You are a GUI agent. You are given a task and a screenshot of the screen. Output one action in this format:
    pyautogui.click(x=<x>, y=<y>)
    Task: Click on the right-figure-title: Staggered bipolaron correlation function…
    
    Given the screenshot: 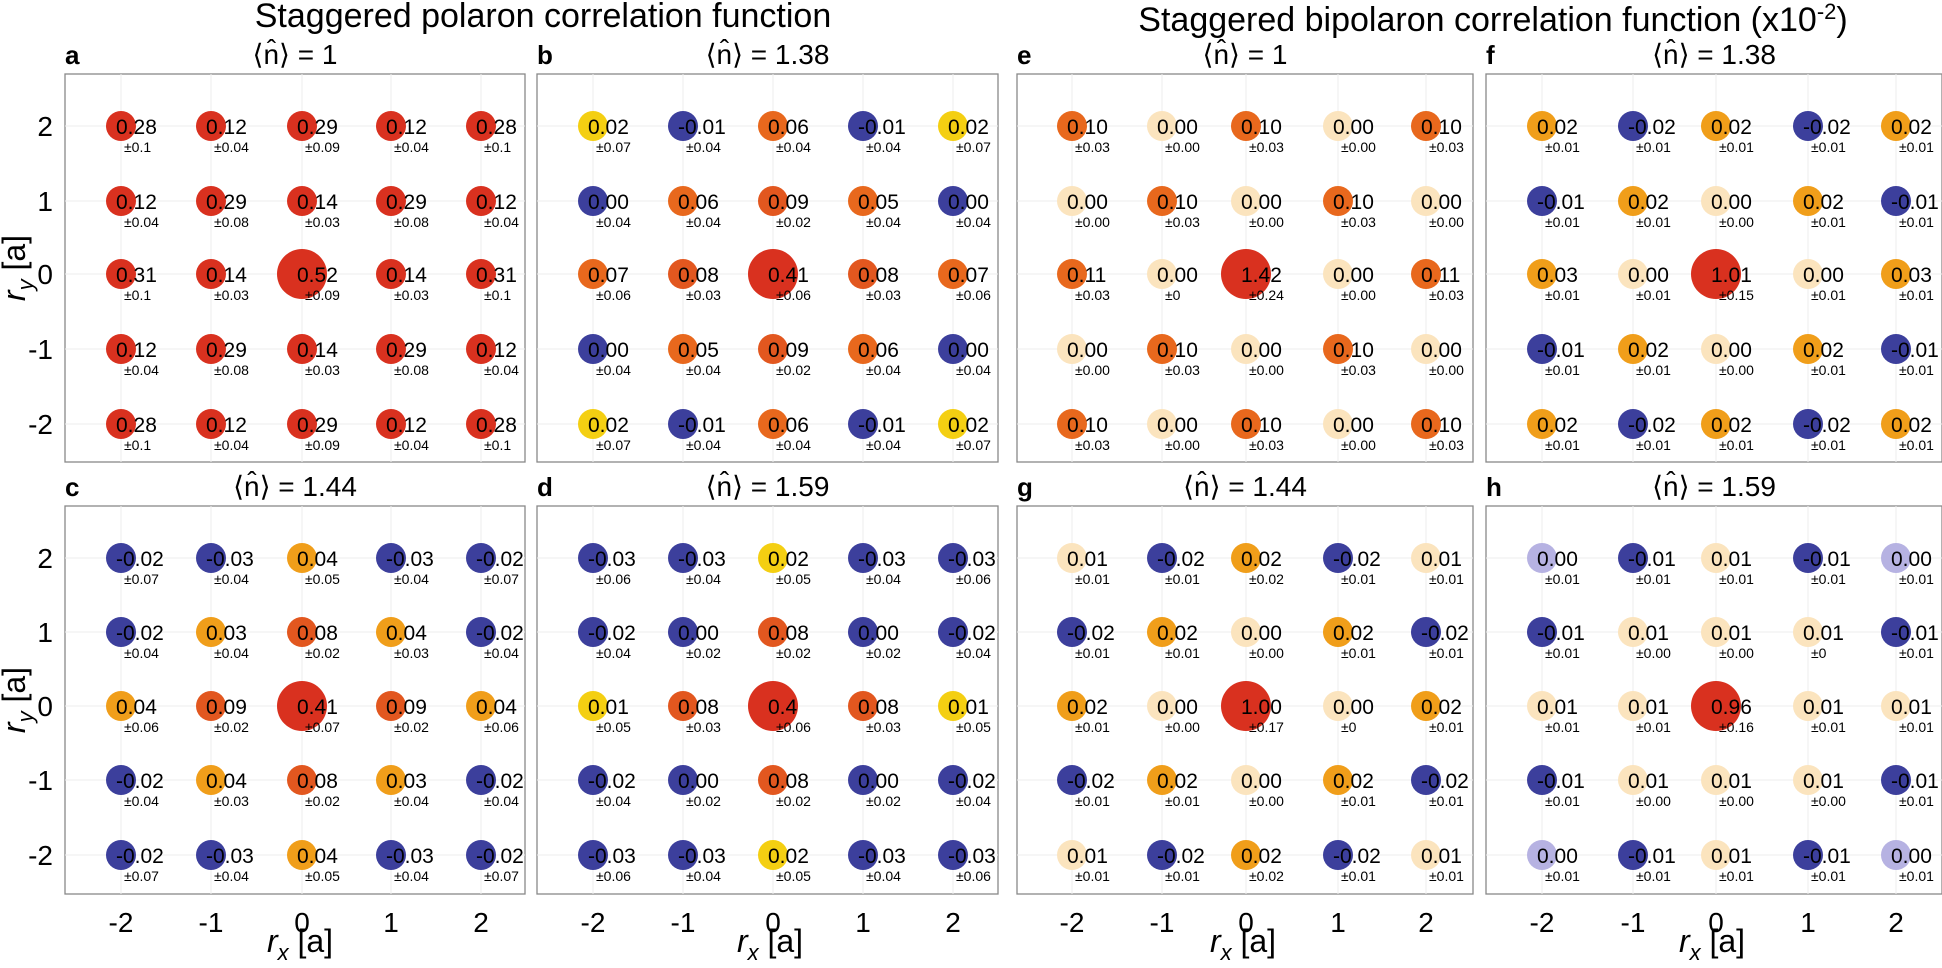 What is the action you would take?
    pyautogui.click(x=1492, y=19)
    